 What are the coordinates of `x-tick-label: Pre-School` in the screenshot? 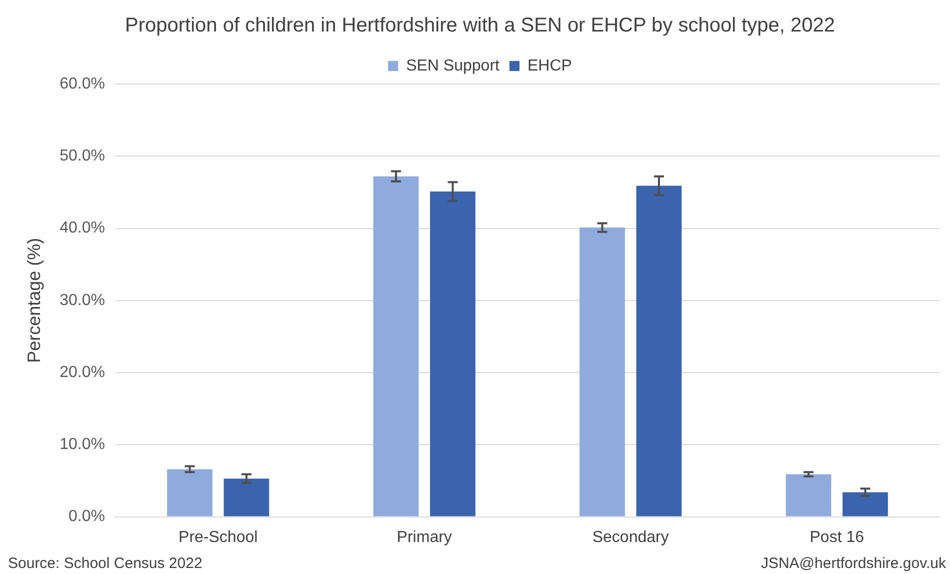 It's located at (218, 537).